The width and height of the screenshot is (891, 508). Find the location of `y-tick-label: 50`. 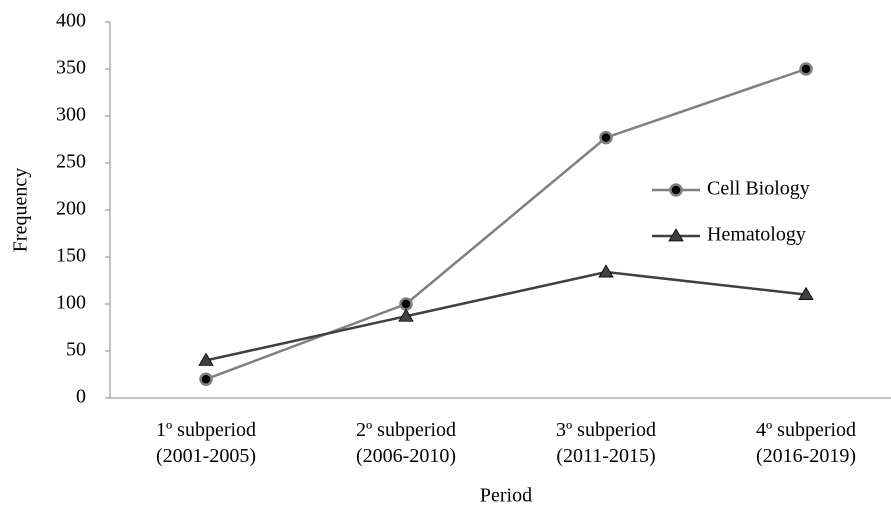

y-tick-label: 50 is located at coordinates (76, 350).